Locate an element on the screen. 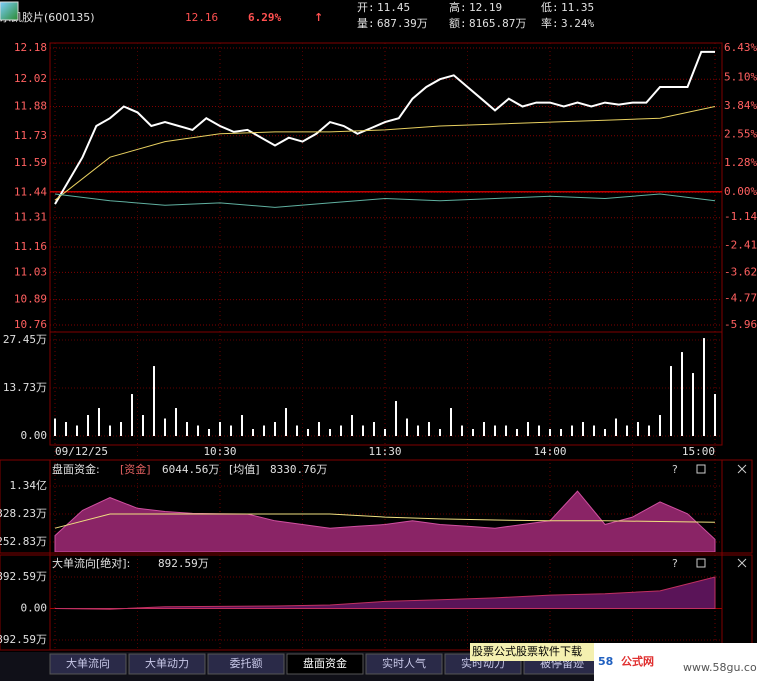  capital-value: 8330.76万 is located at coordinates (298, 469).